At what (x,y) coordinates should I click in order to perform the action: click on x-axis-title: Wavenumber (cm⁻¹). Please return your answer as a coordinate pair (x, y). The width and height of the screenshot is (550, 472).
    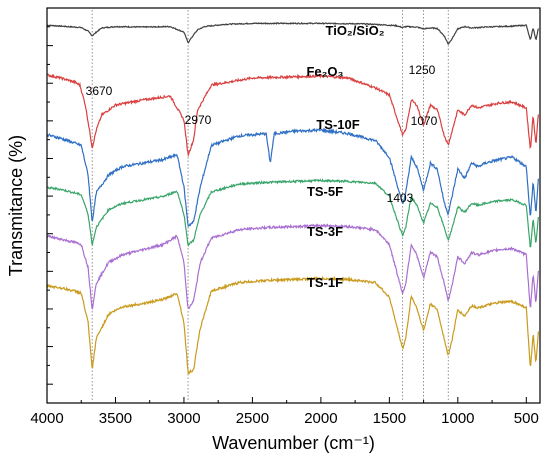
    Looking at the image, I should click on (293, 443).